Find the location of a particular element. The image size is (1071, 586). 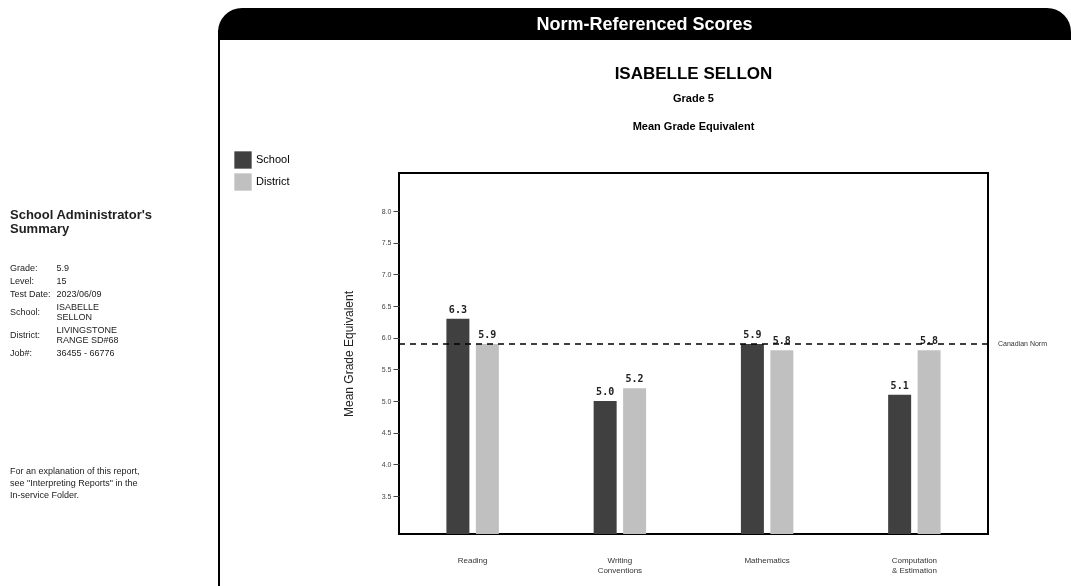

chart-subtitle: Grade 5 is located at coordinates (693, 98).